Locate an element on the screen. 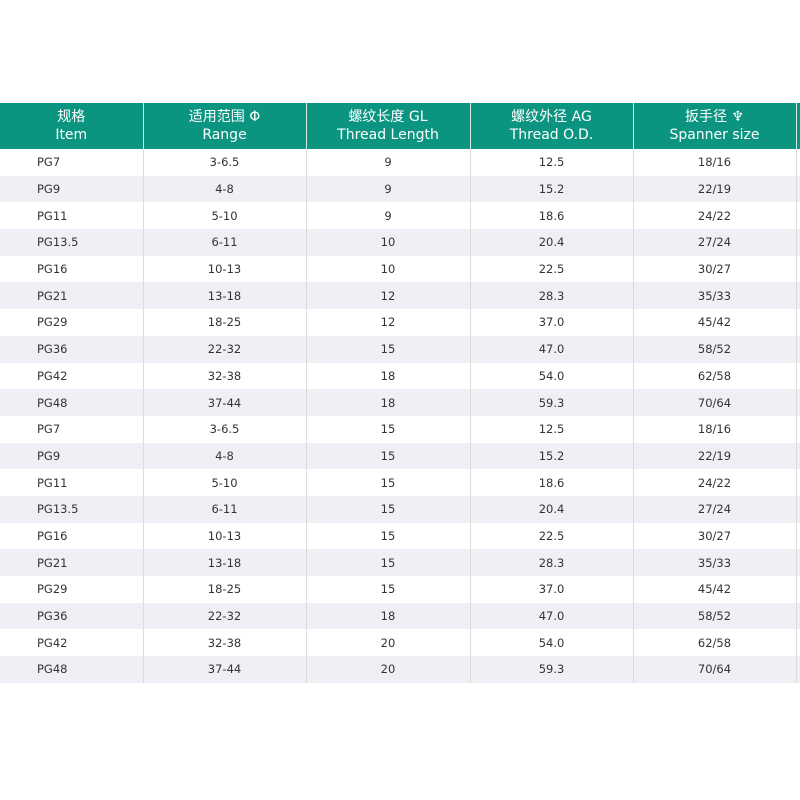 This screenshot has height=800, width=800. table-row: PG13.5 6-11 15 20.4 27/24 is located at coordinates (400, 509).